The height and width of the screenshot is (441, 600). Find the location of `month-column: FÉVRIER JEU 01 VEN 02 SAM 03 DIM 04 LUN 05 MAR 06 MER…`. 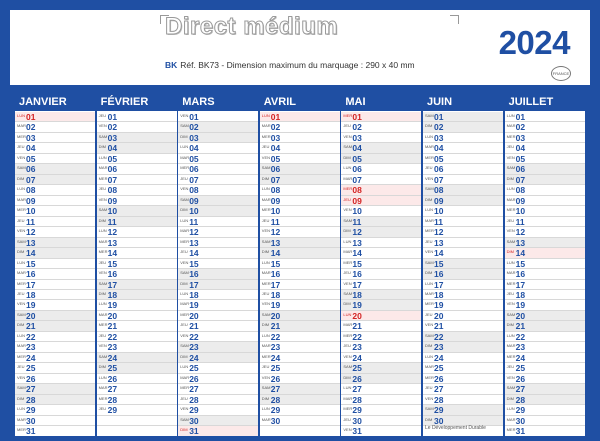

month-column: FÉVRIER JEU 01 VEN 02 SAM 03 DIM 04 LUN 05 MAR 06 MER… is located at coordinates (136, 265).